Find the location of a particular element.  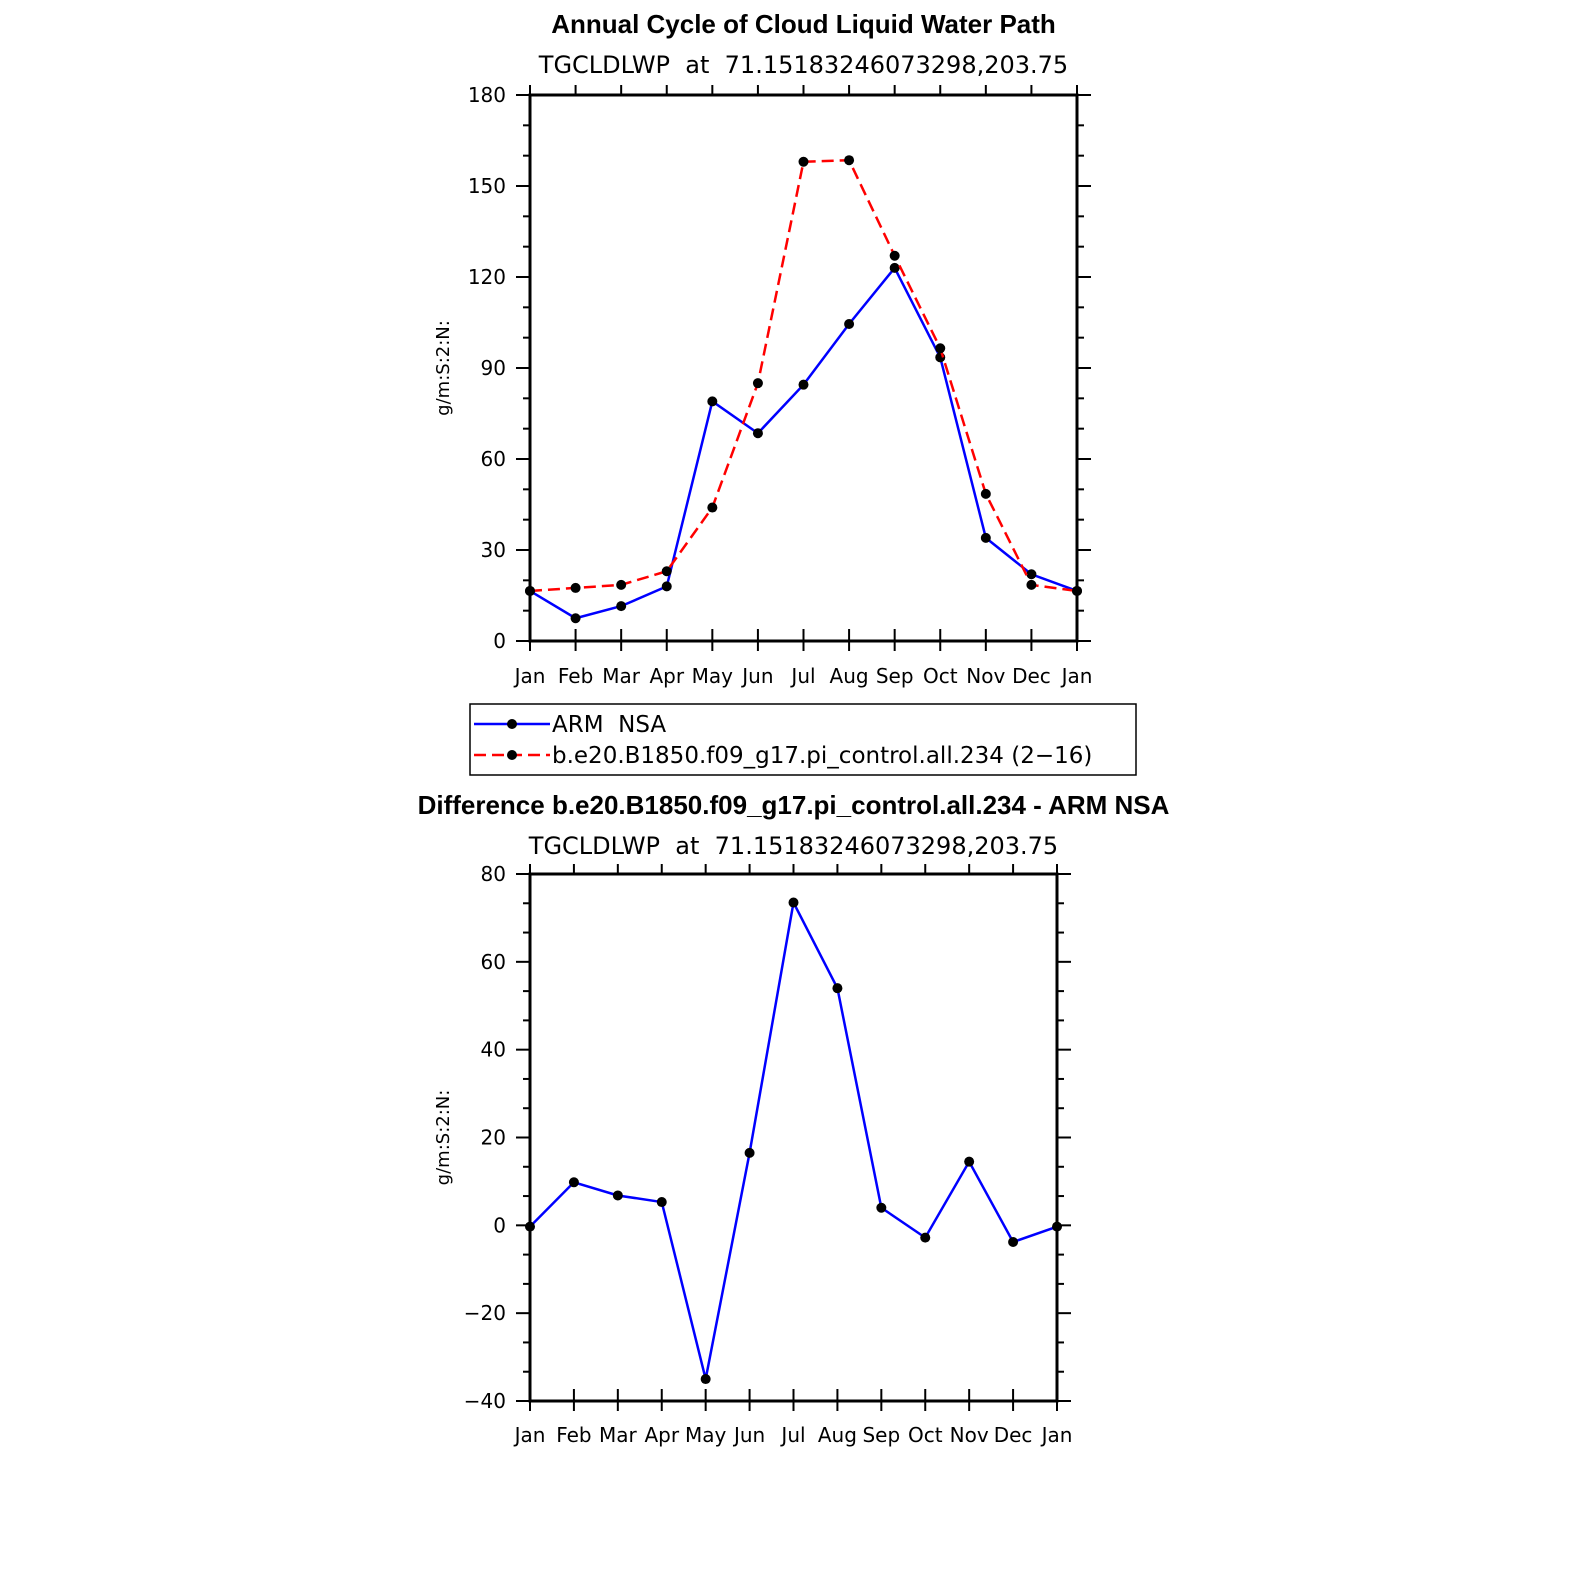

legend-box is located at coordinates (803, 739).